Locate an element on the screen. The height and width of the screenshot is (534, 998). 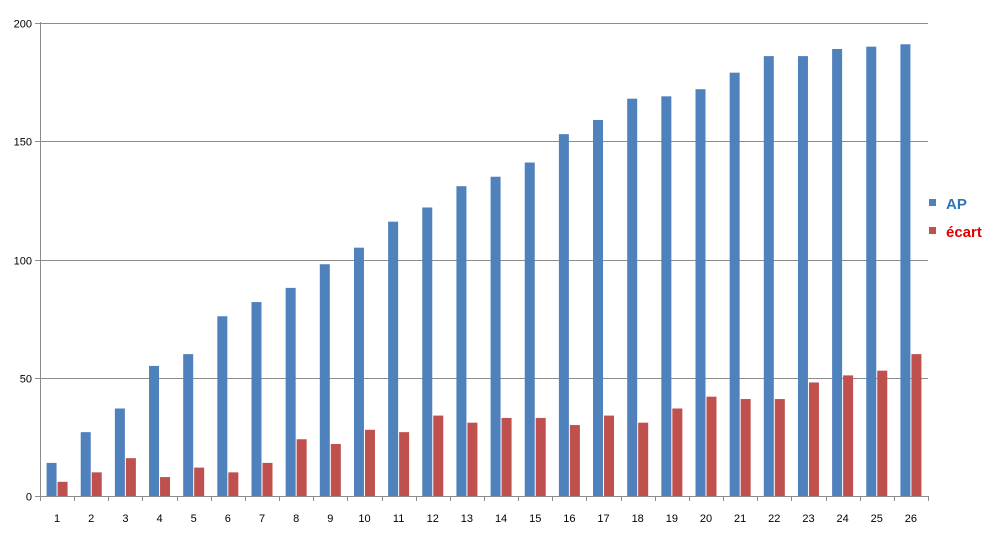
x-tick-label: 13 is located at coordinates (467, 519).